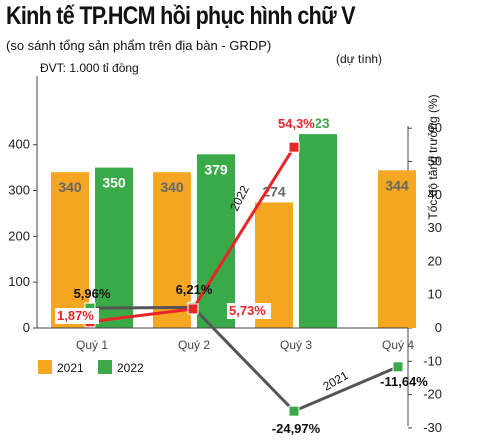 The image size is (480, 440). Describe the element at coordinates (92, 345) in the screenshot. I see `category-label: Quý 1` at that location.